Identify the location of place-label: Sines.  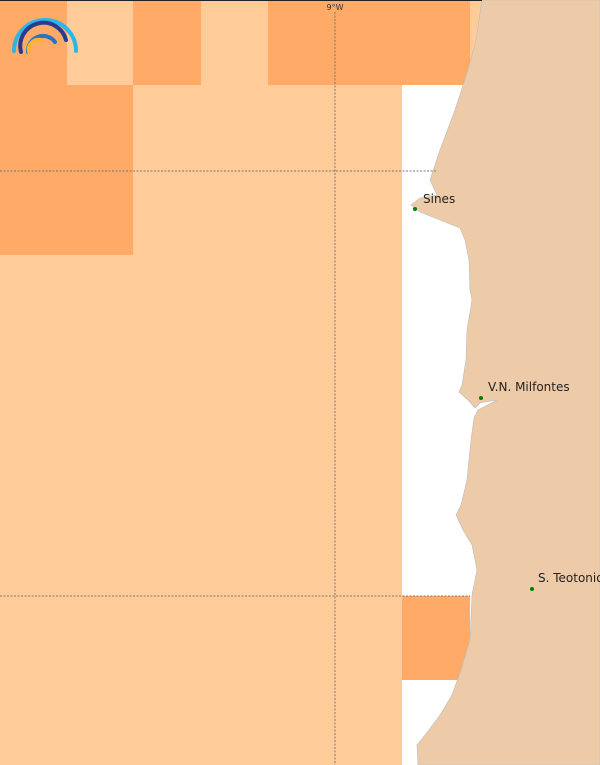
(439, 199).